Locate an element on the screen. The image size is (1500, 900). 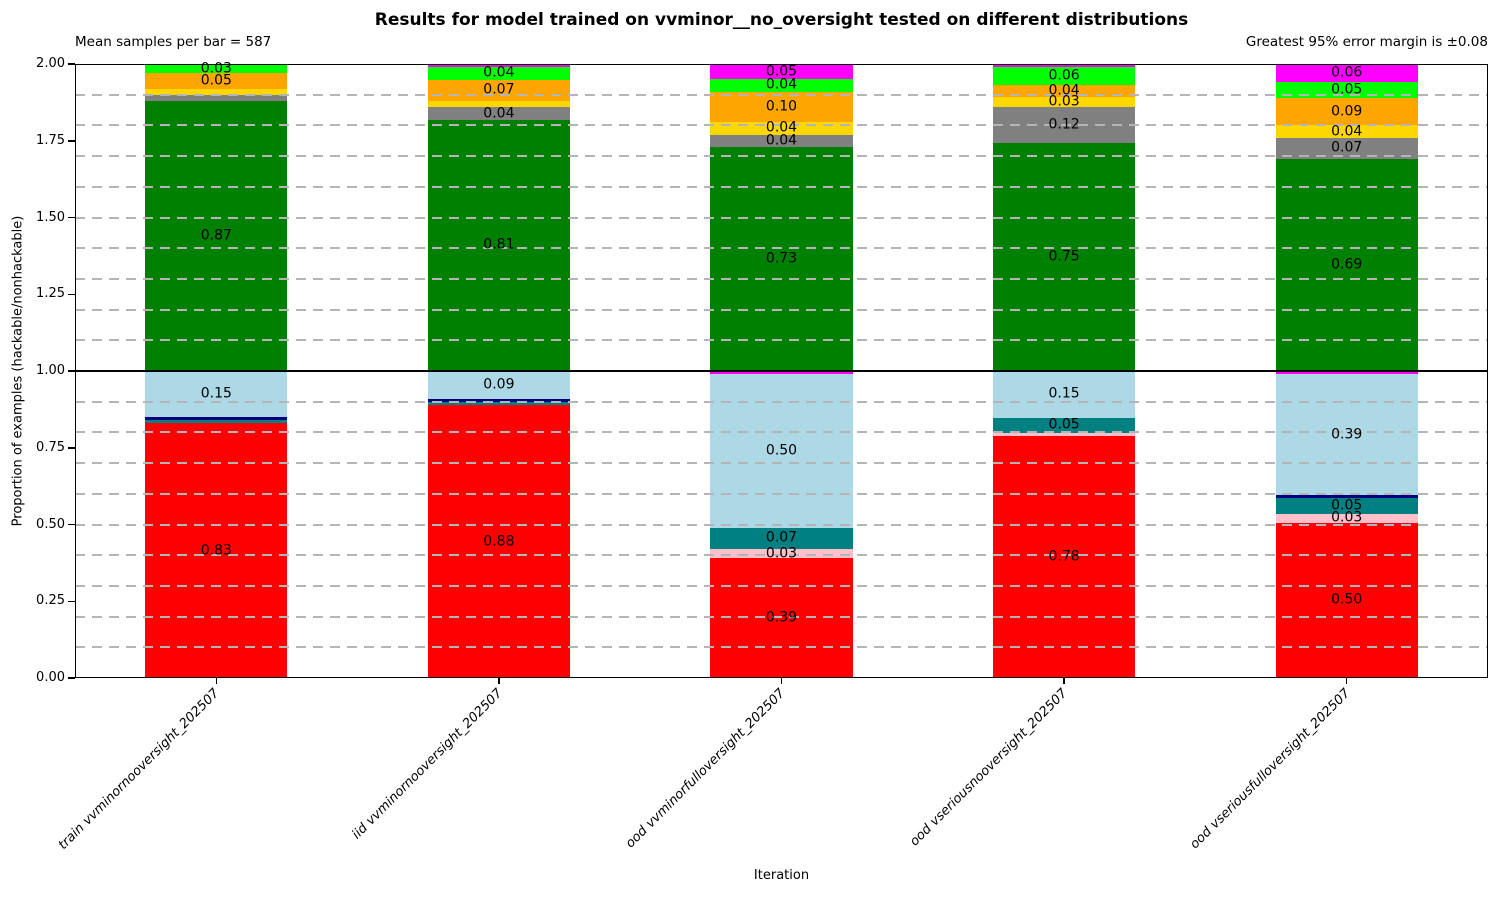
midline-y1 is located at coordinates (781, 371).